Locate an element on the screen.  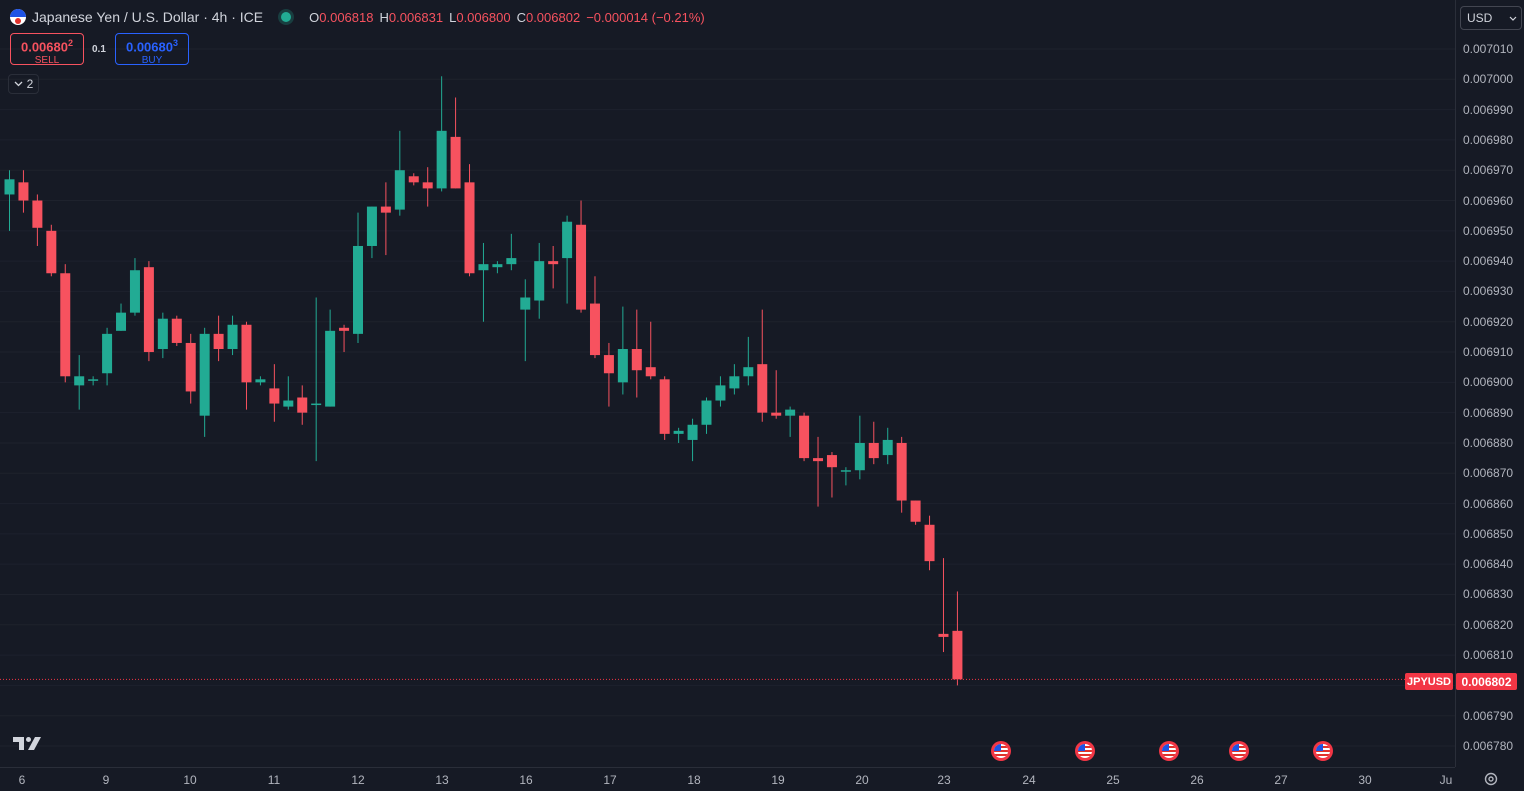
price-tick-label: 0.007000 is located at coordinates (1488, 79).